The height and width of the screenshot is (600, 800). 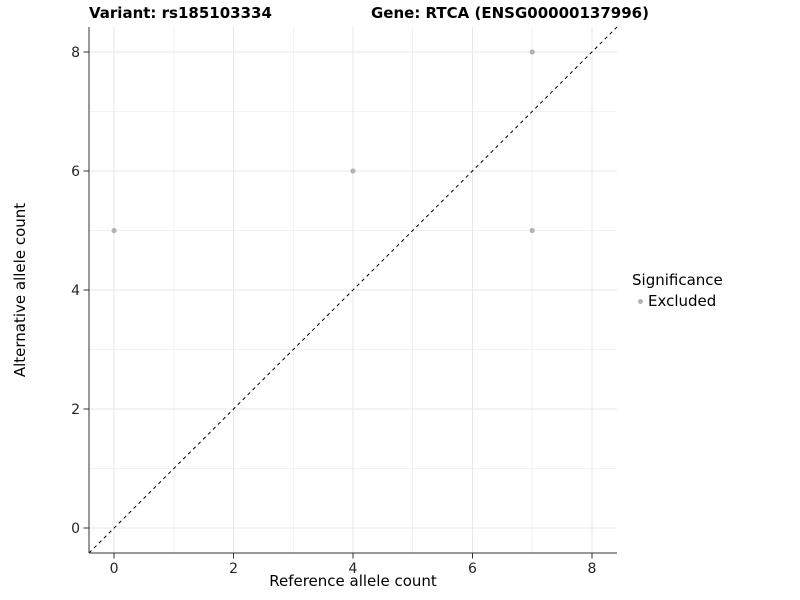 What do you see at coordinates (233, 569) in the screenshot?
I see `x-tick-label: 2` at bounding box center [233, 569].